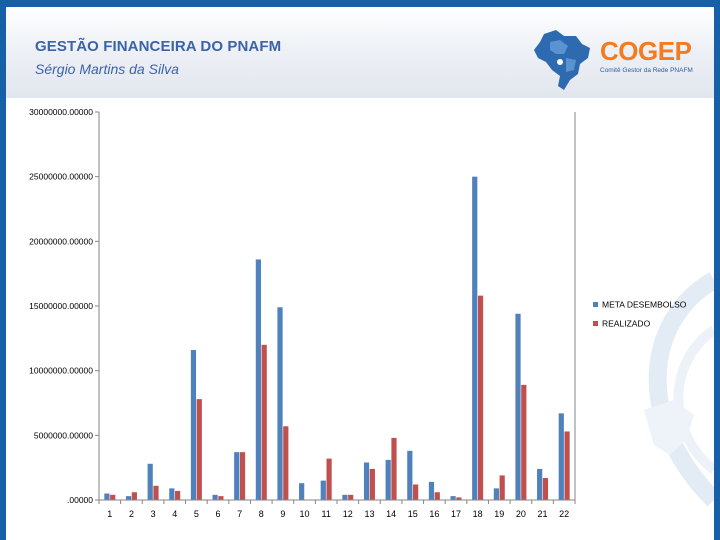 Image resolution: width=720 pixels, height=540 pixels. Describe the element at coordinates (153, 514) in the screenshot. I see `x-tick-label: 3` at that location.